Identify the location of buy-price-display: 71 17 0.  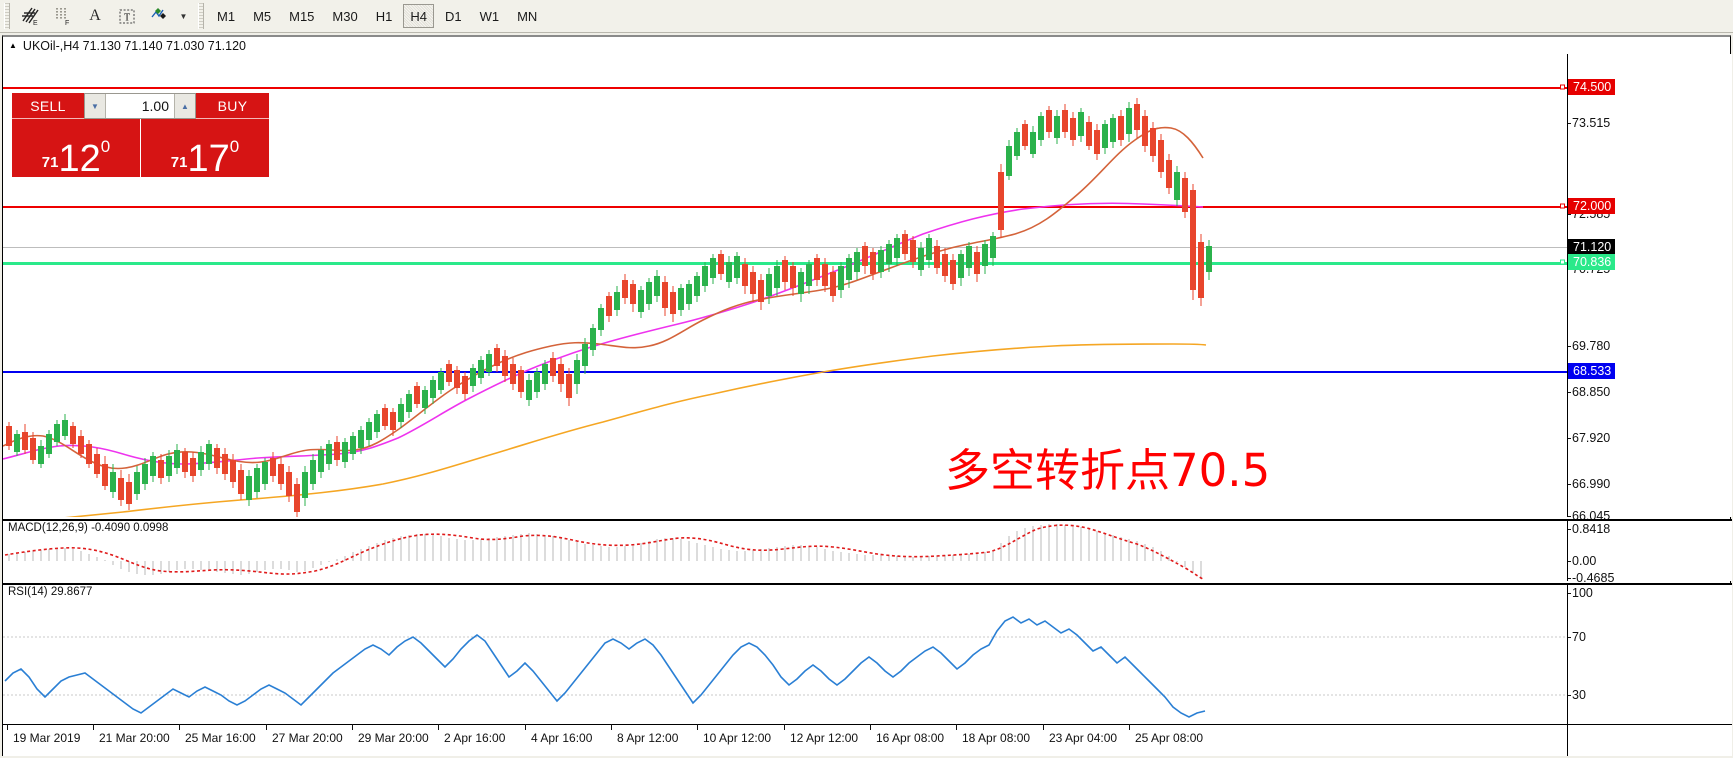
(205, 149).